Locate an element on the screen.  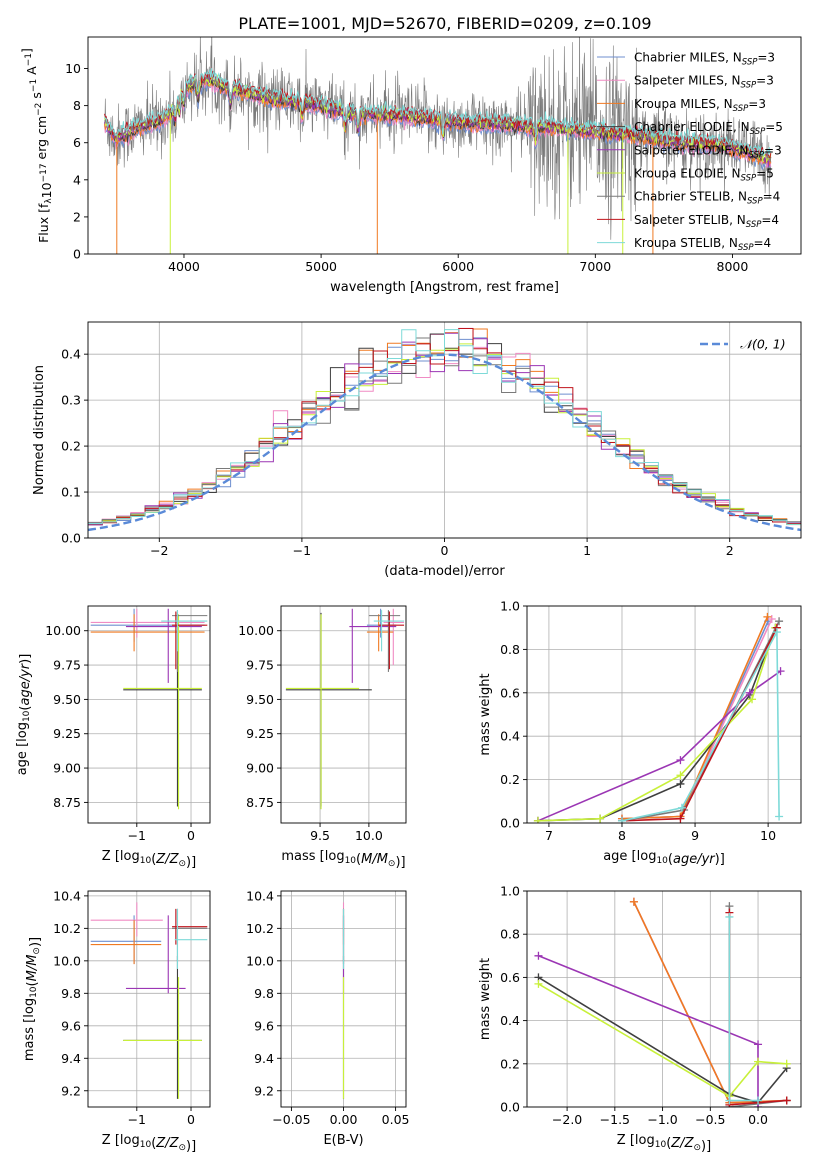
plot-area-age_vs_Z is located at coordinates (149, 709).